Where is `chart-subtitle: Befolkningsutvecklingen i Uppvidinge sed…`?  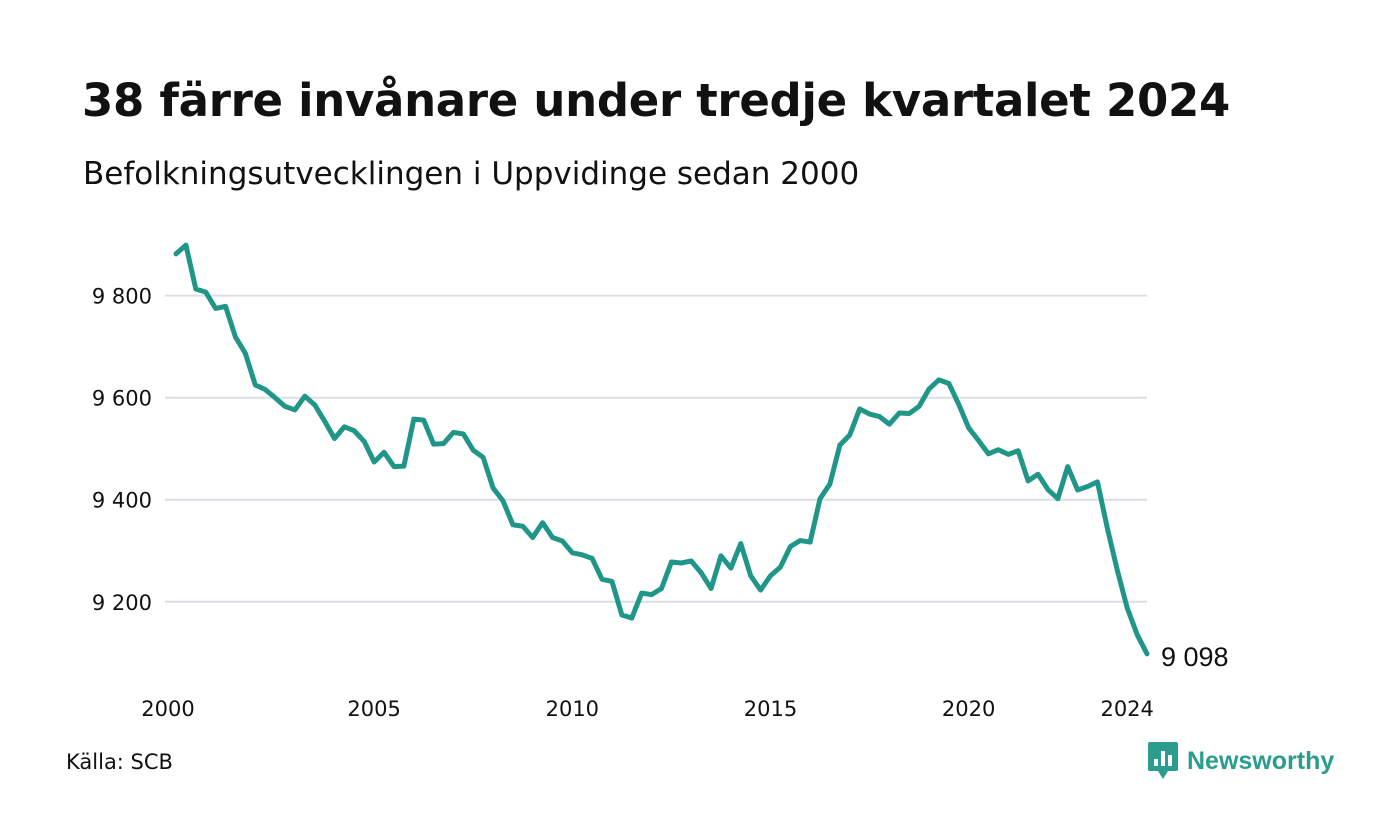 chart-subtitle: Befolkningsutvecklingen i Uppvidinge sed… is located at coordinates (471, 174).